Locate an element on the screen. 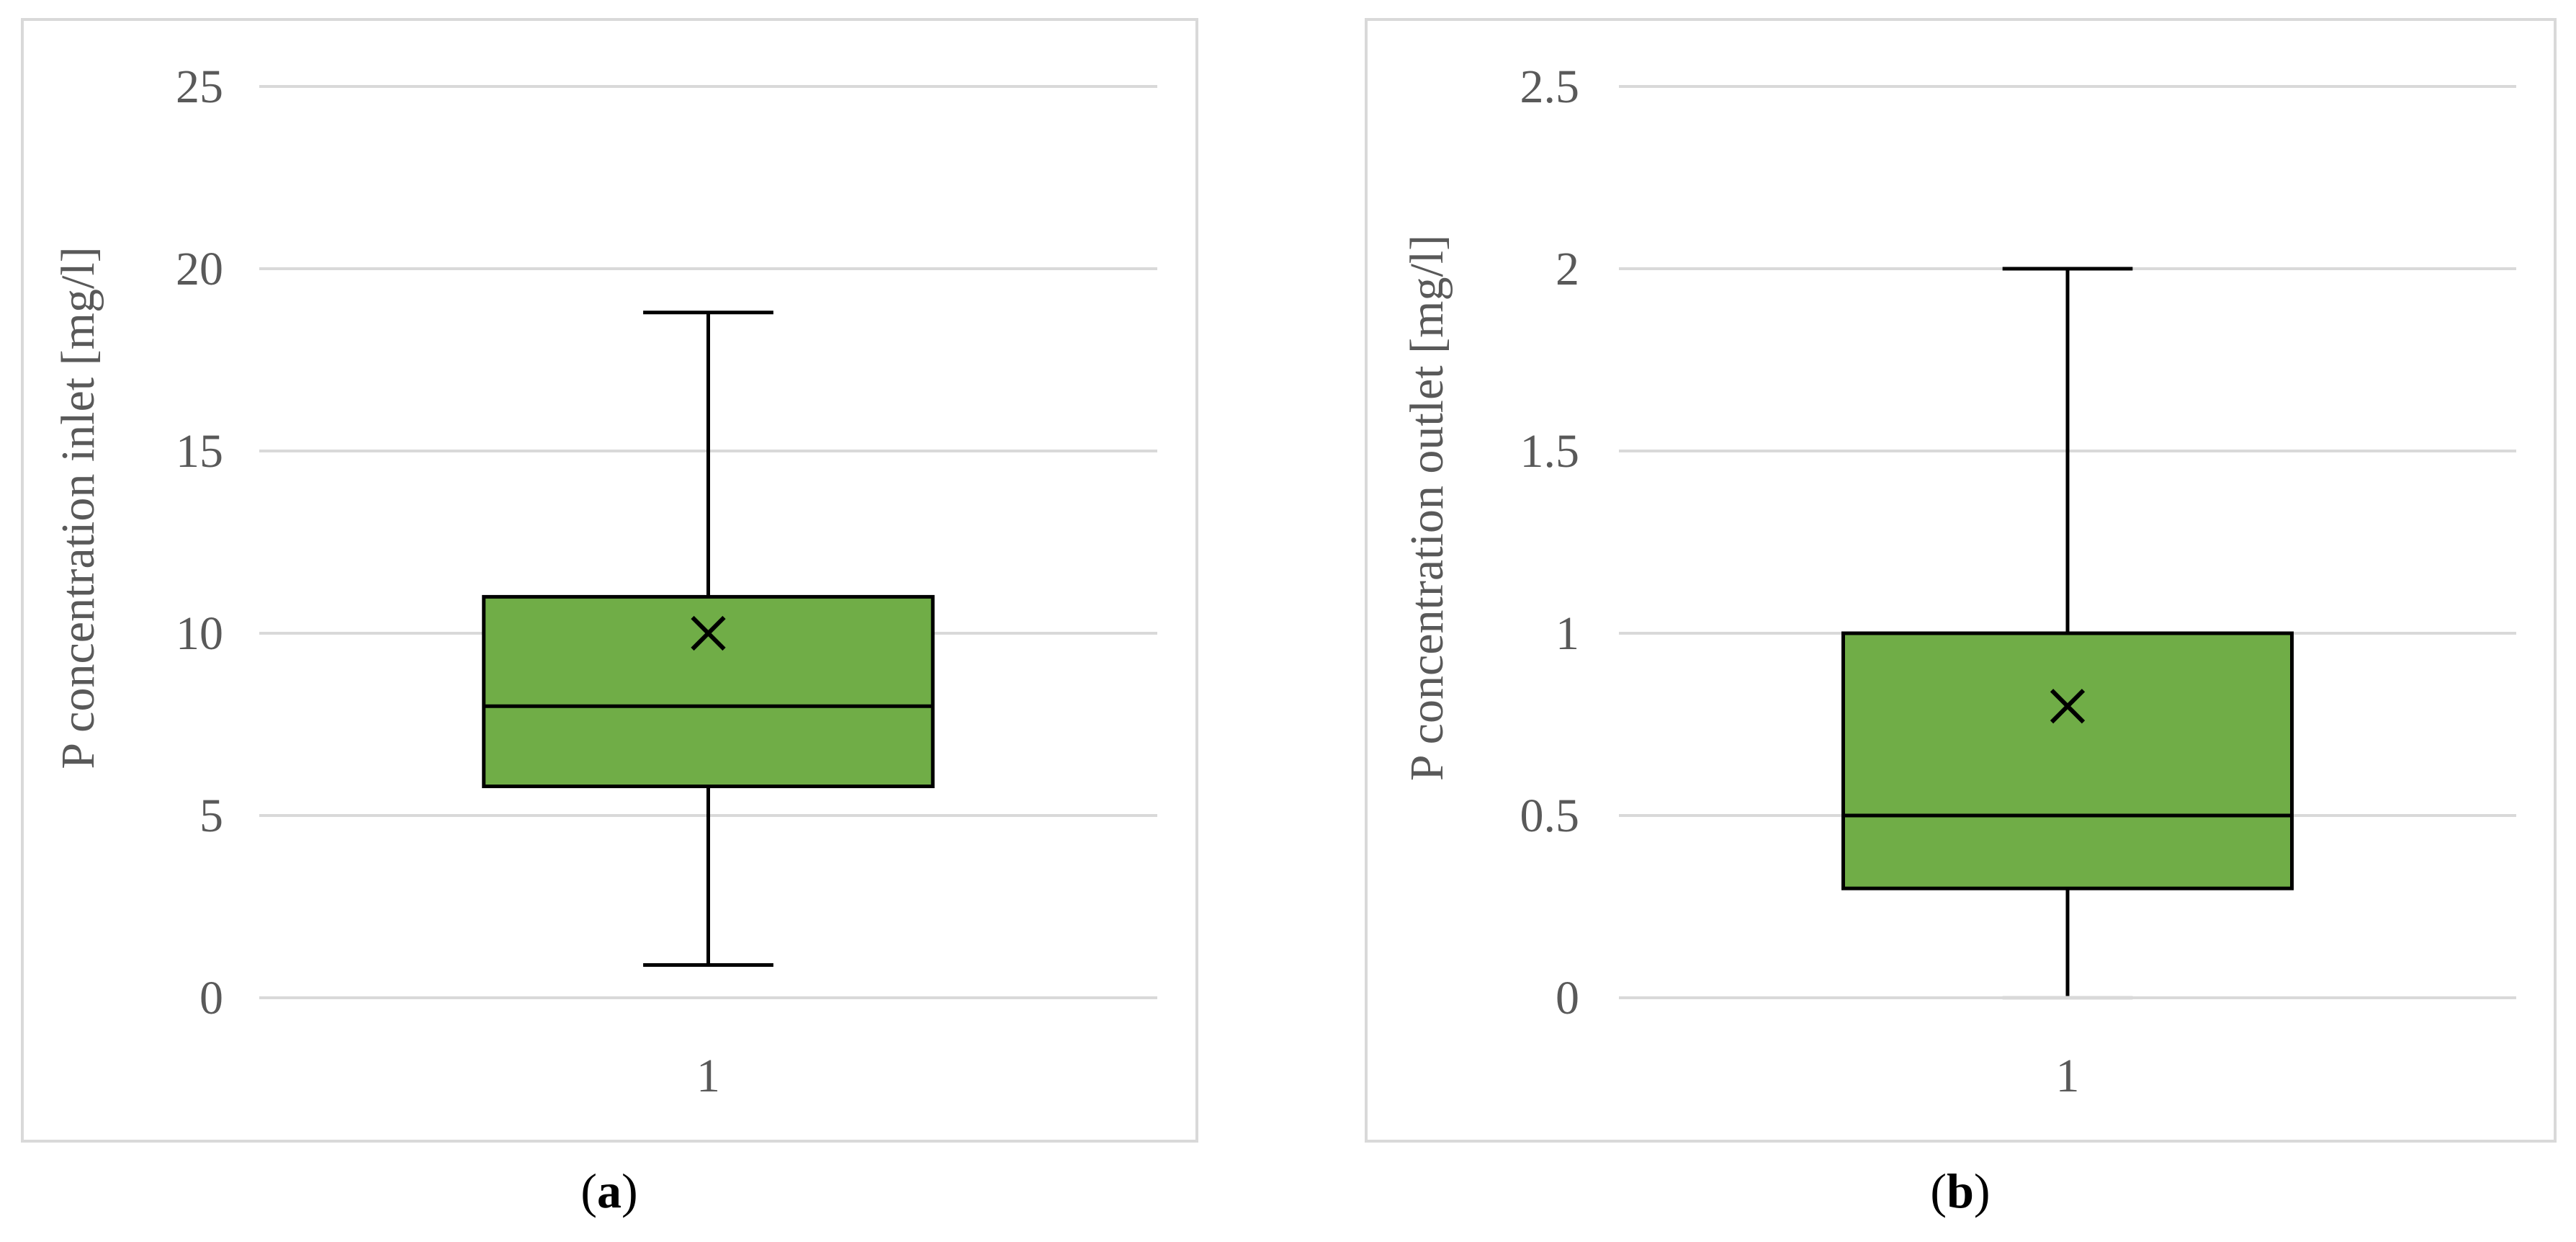 This screenshot has width=2576, height=1242. y-tick-label: 25 is located at coordinates (199, 87).